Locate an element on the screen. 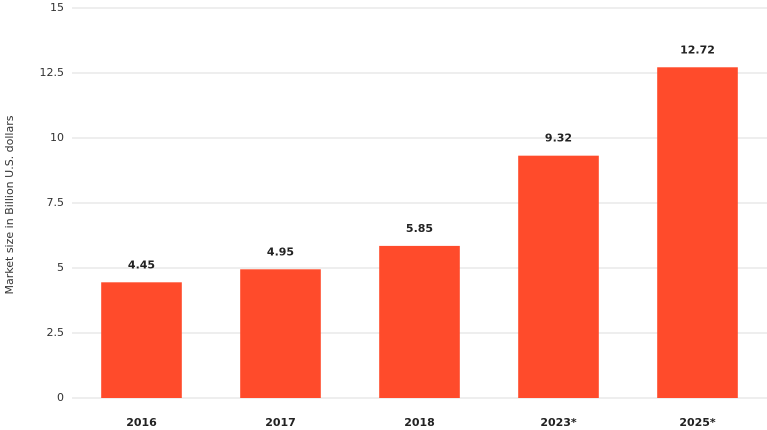  x-tick-label: 2017 is located at coordinates (280, 422).